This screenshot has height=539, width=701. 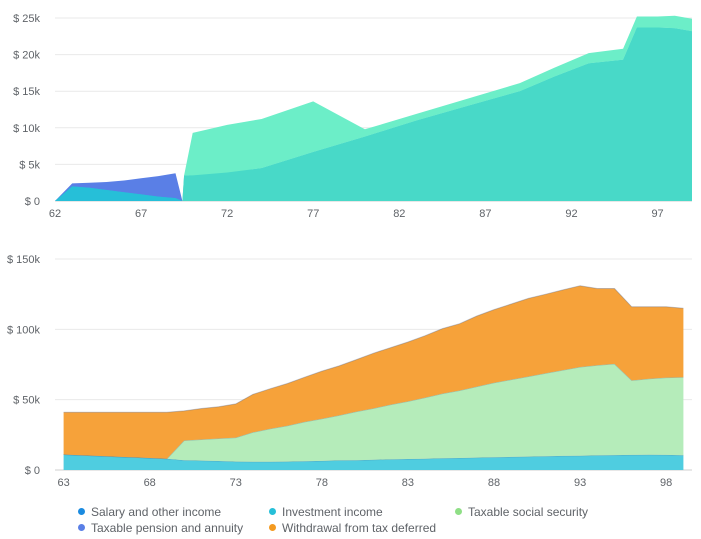 What do you see at coordinates (322, 483) in the screenshot?
I see `x-tick-label: 78` at bounding box center [322, 483].